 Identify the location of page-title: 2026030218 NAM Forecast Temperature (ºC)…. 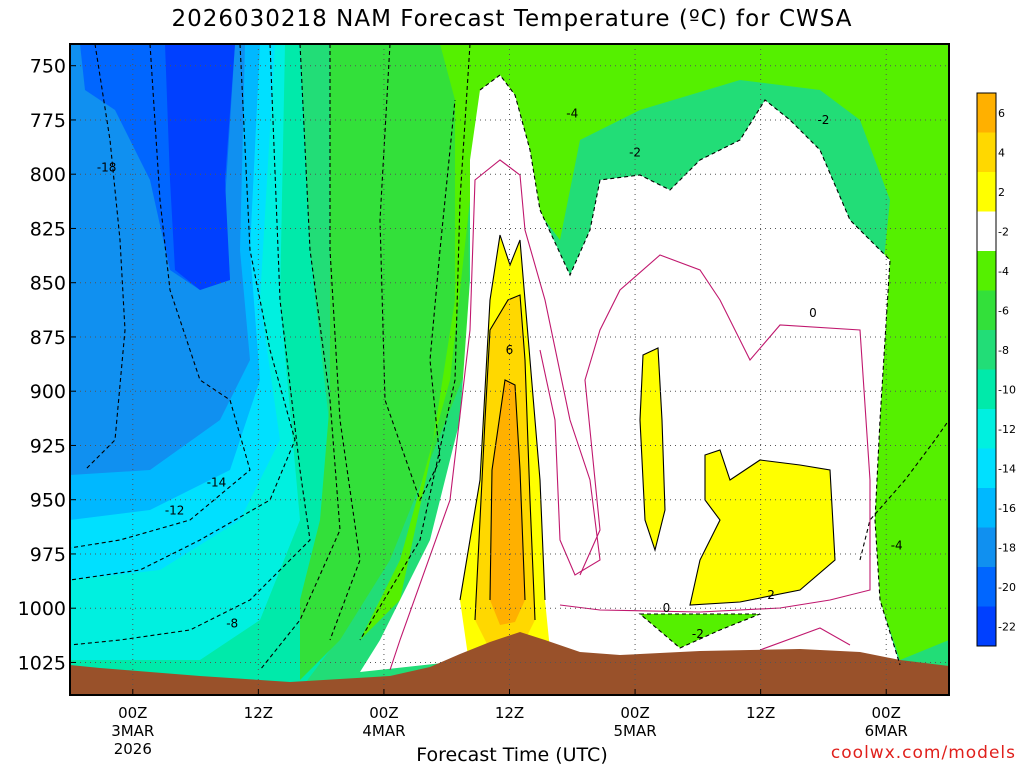
(512, 19).